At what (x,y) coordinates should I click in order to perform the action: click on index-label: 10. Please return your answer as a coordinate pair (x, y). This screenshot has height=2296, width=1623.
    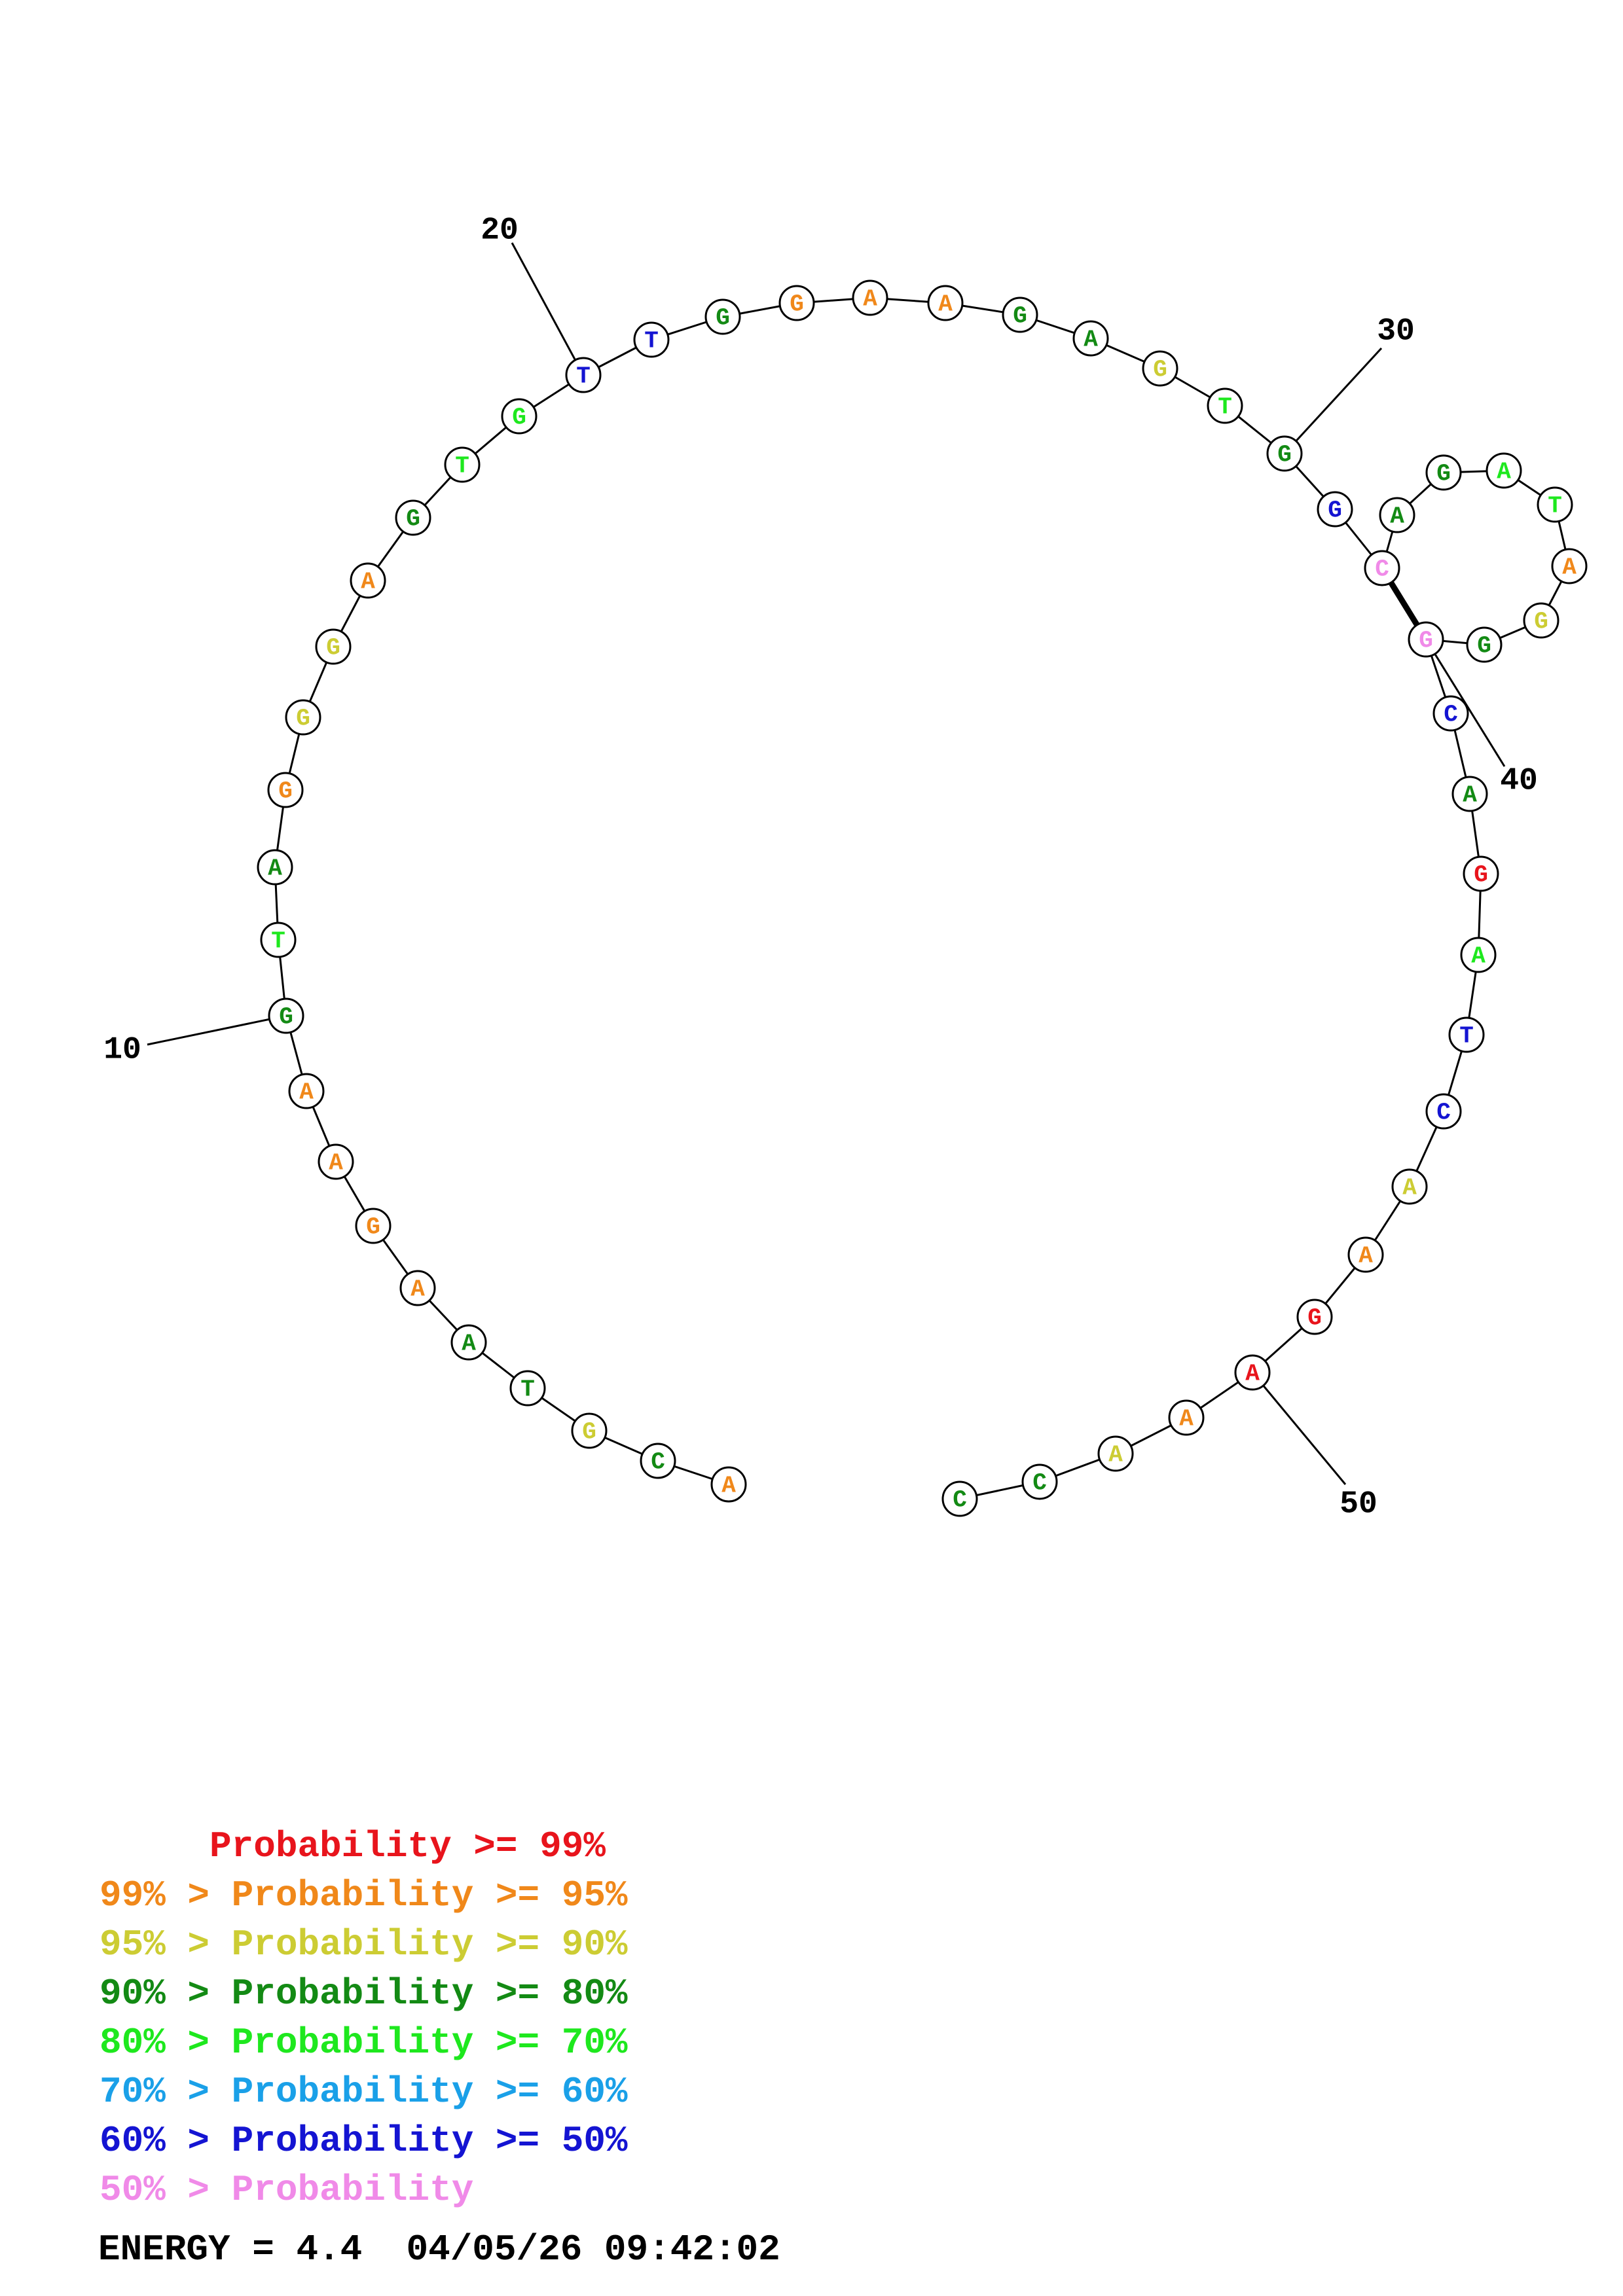
    Looking at the image, I should click on (122, 1050).